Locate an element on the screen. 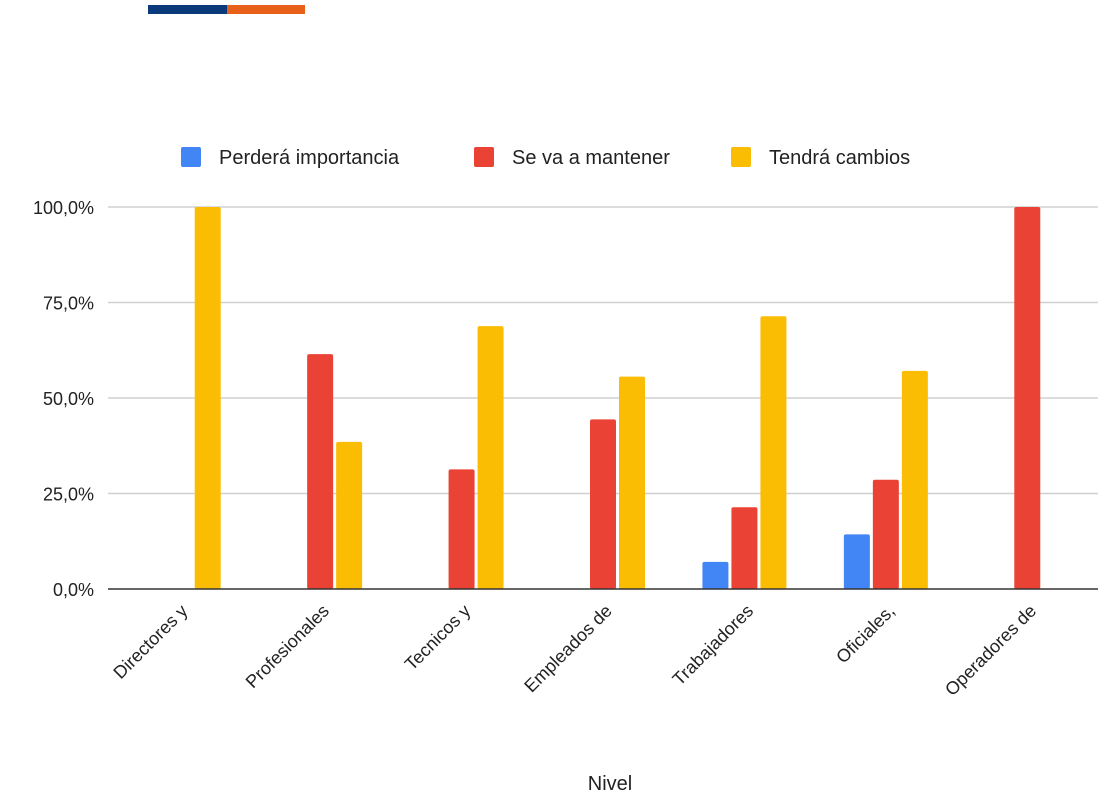  brand-bar-blue is located at coordinates (187, 9).